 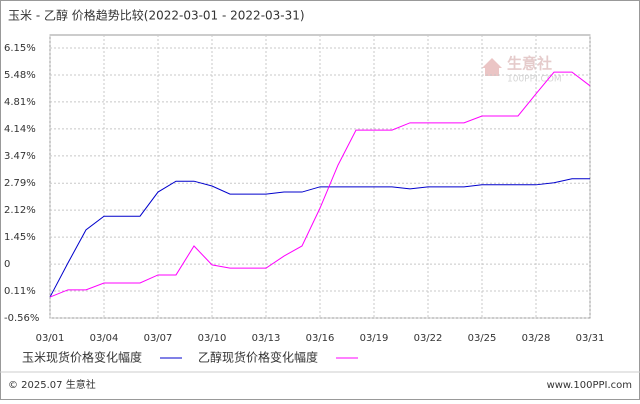 I want to click on y-tick-label: 4.14%, so click(x=20, y=129).